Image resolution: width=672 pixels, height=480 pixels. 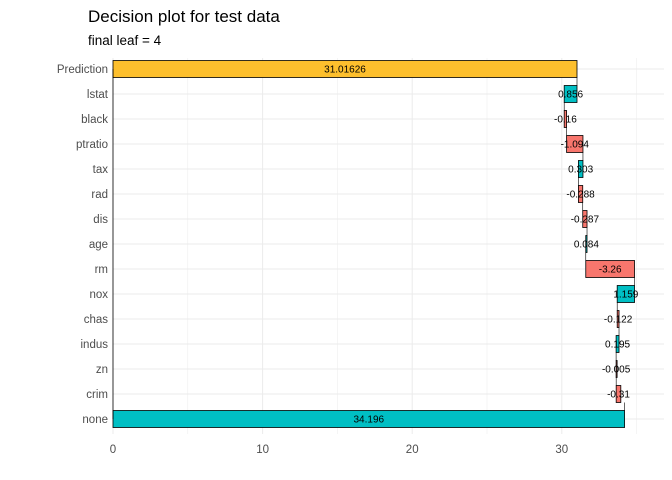 What do you see at coordinates (95, 420) in the screenshot?
I see `y-label-none: none` at bounding box center [95, 420].